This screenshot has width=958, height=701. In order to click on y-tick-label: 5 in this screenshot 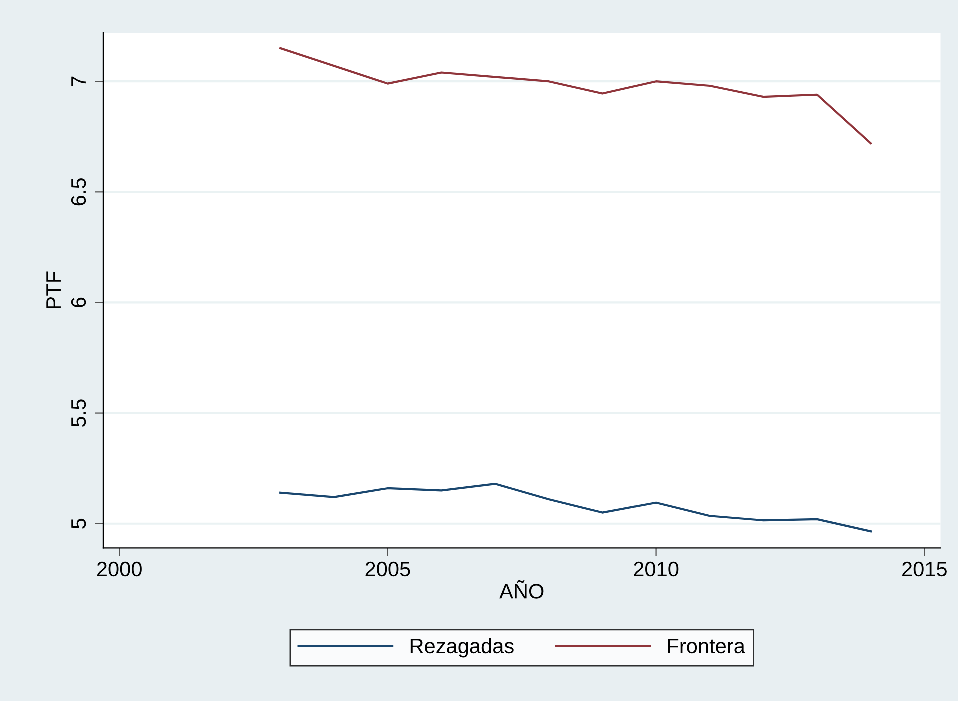, I will do `click(79, 523)`.